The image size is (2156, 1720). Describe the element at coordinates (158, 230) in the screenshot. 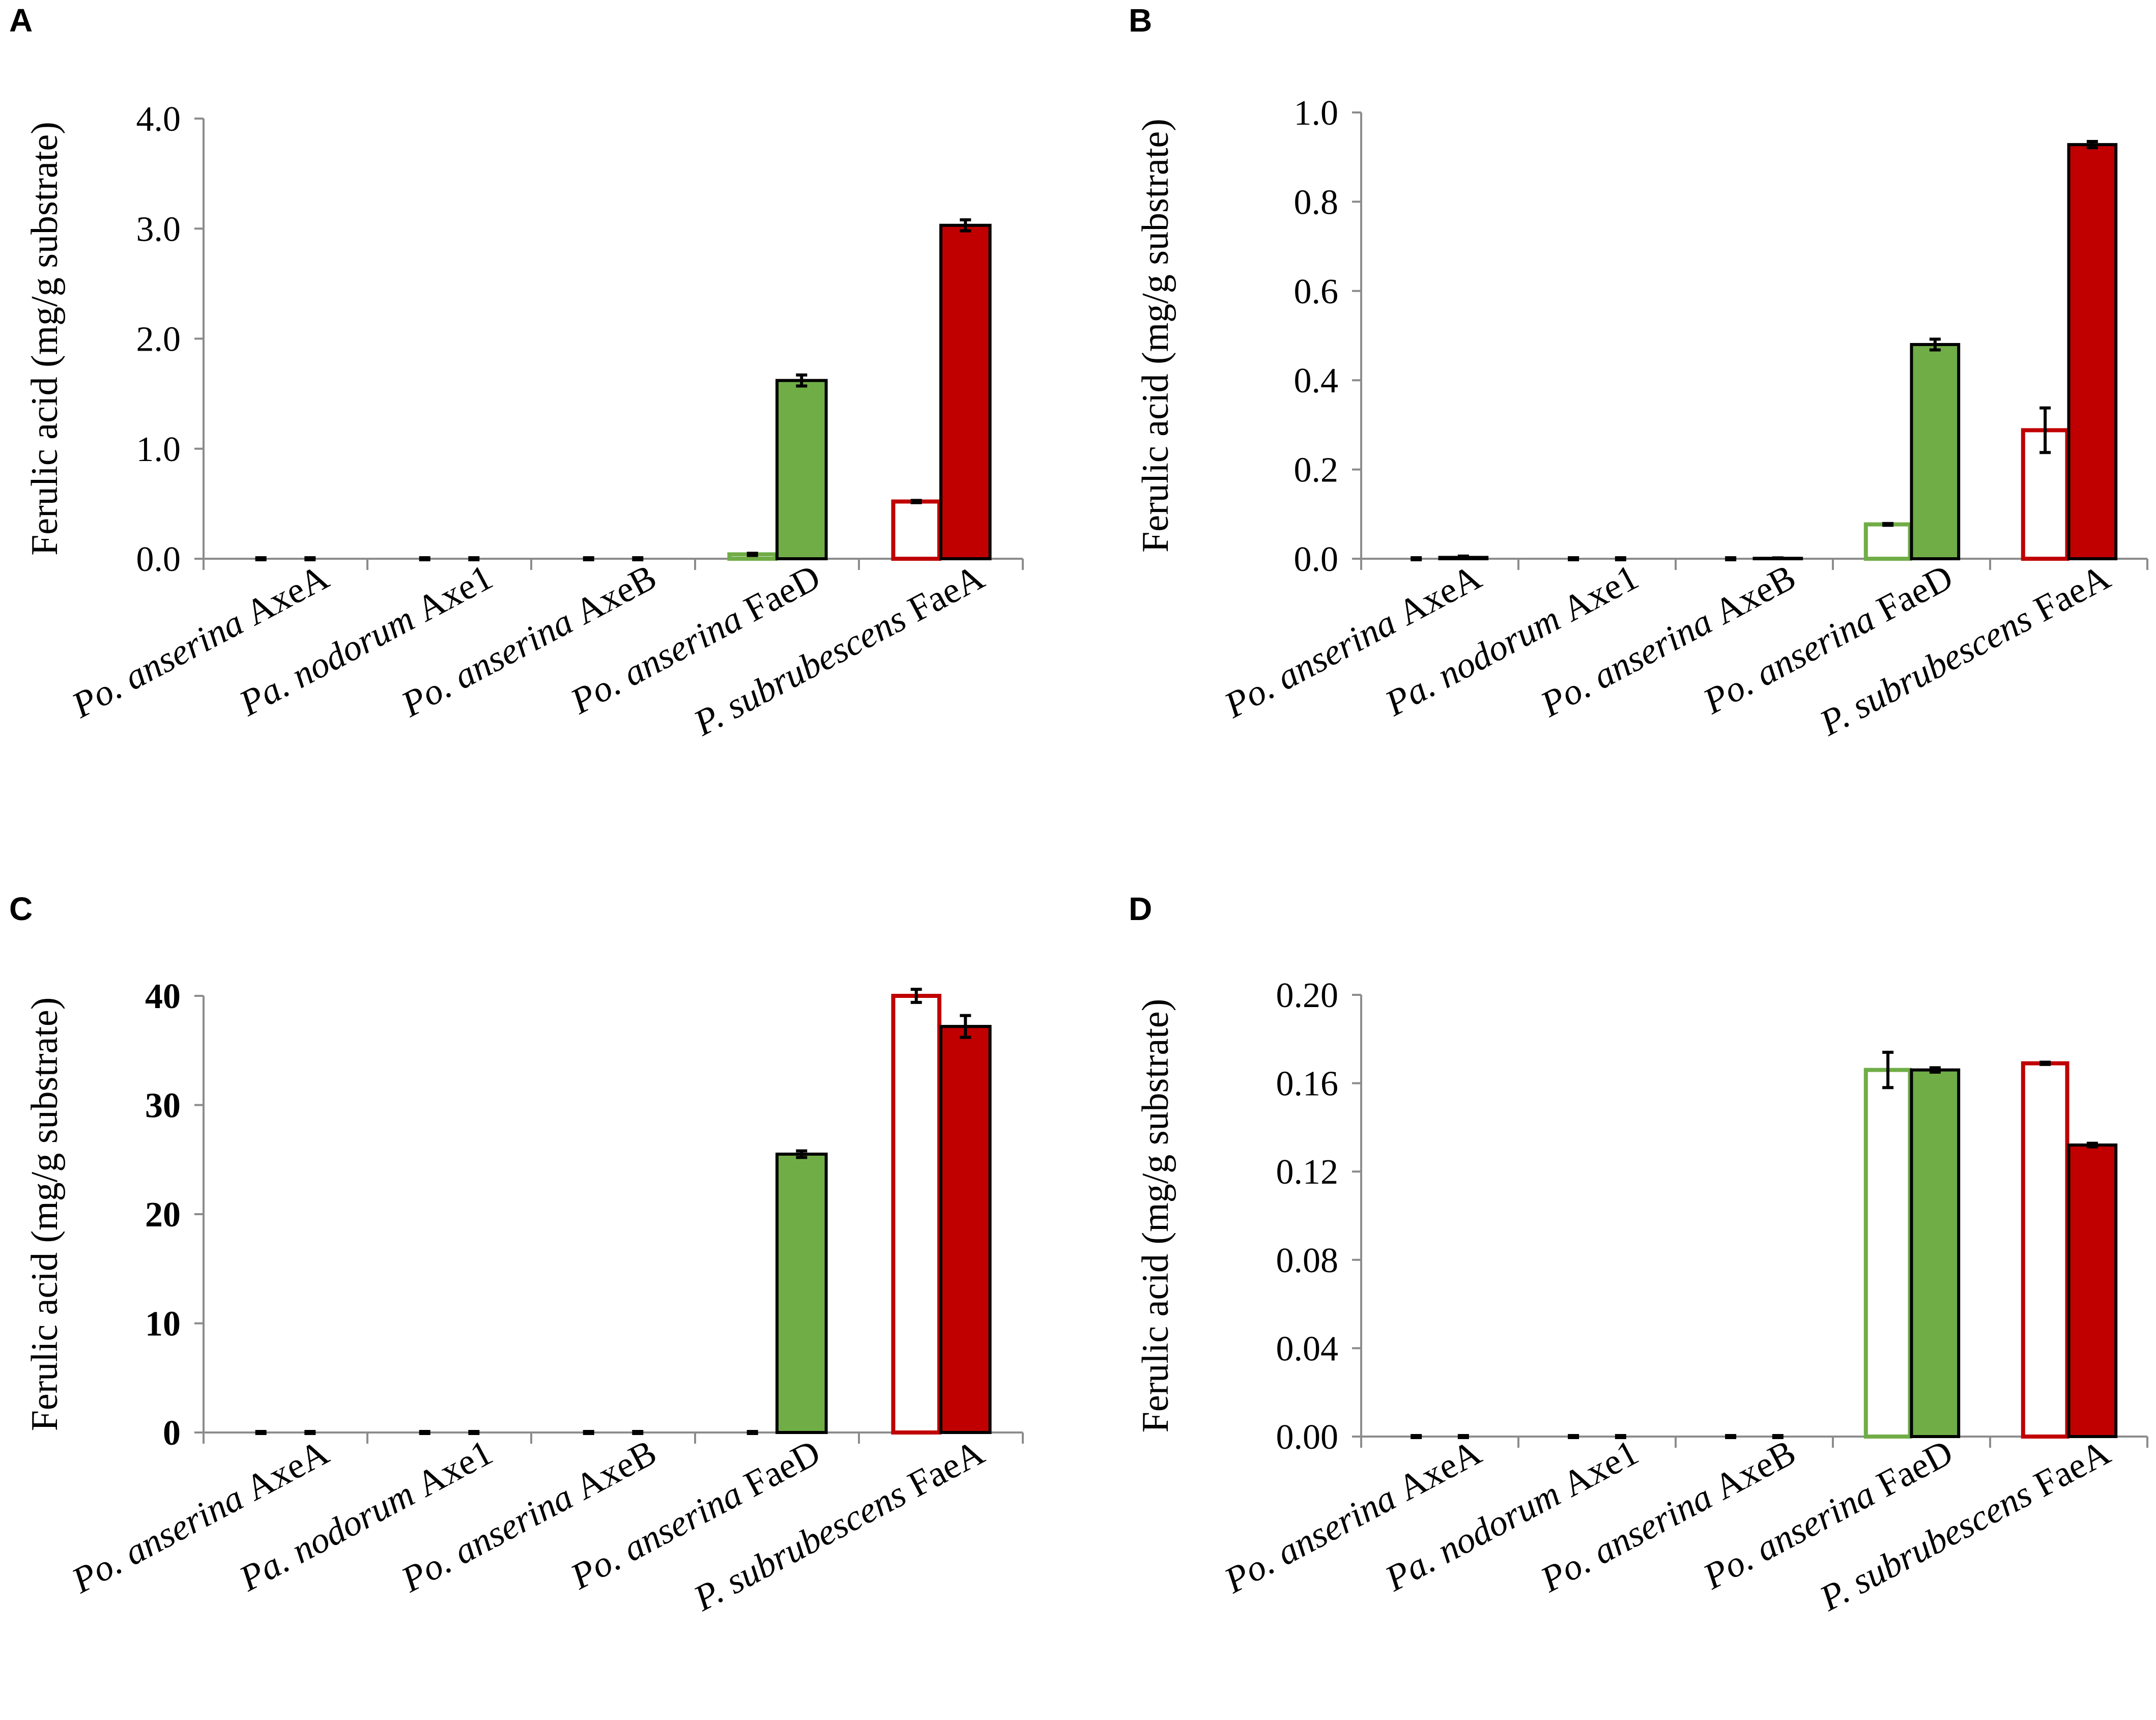

I see `y-tick-label: 3.0` at that location.